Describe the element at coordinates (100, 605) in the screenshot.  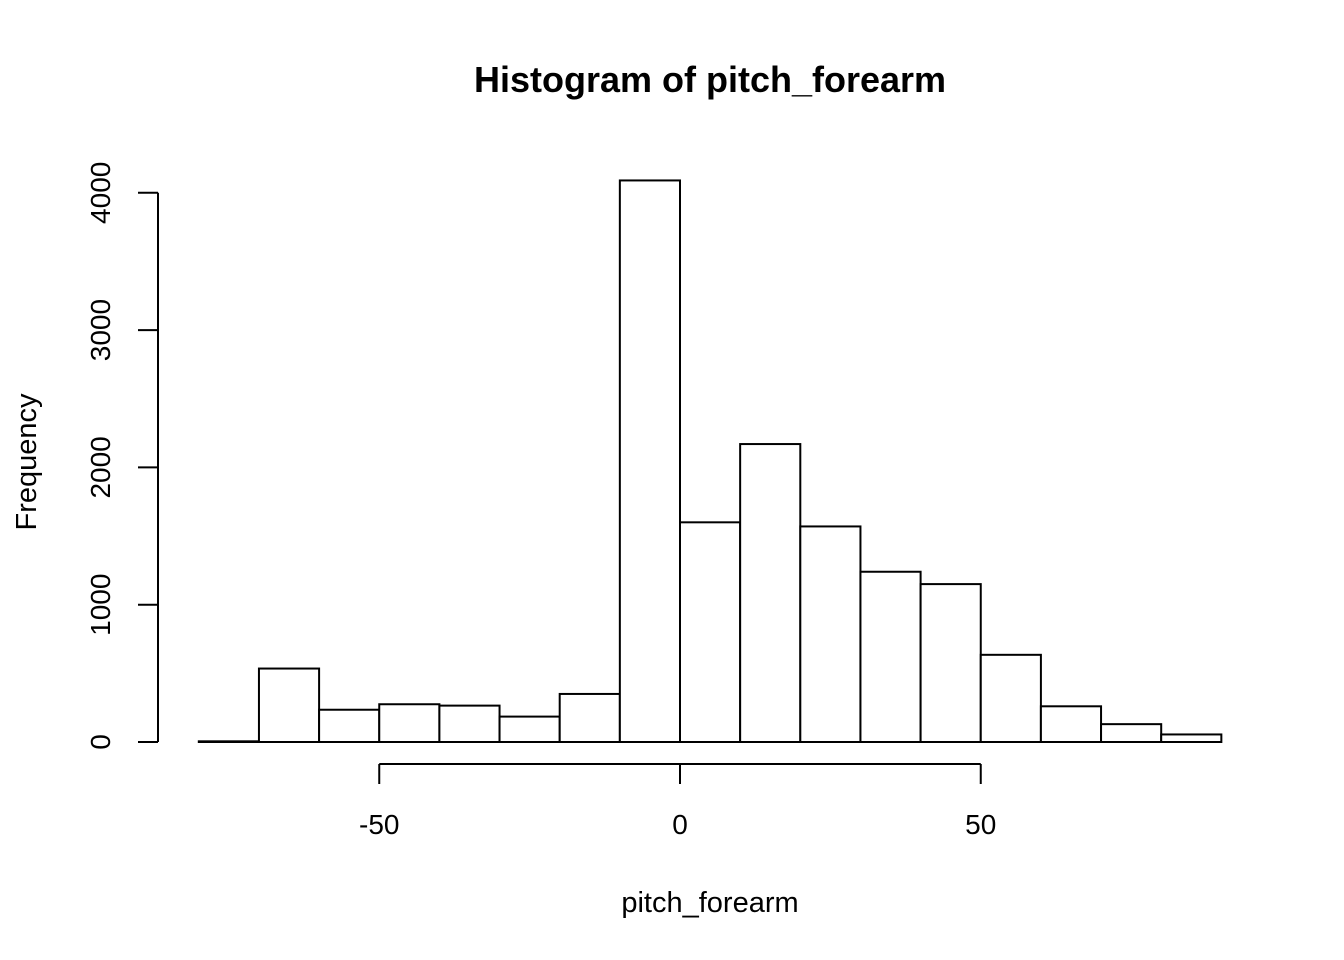
I see `y-tick-label: 1000` at that location.